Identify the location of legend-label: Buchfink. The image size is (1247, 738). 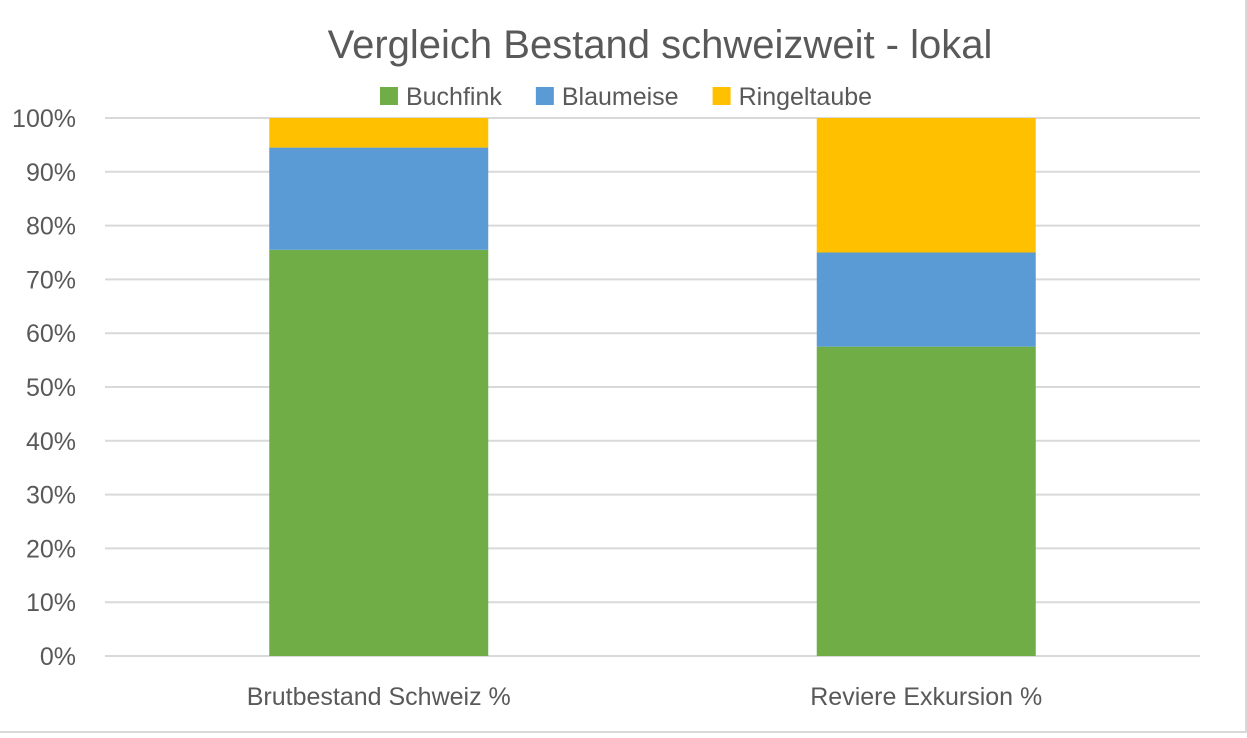
(454, 97).